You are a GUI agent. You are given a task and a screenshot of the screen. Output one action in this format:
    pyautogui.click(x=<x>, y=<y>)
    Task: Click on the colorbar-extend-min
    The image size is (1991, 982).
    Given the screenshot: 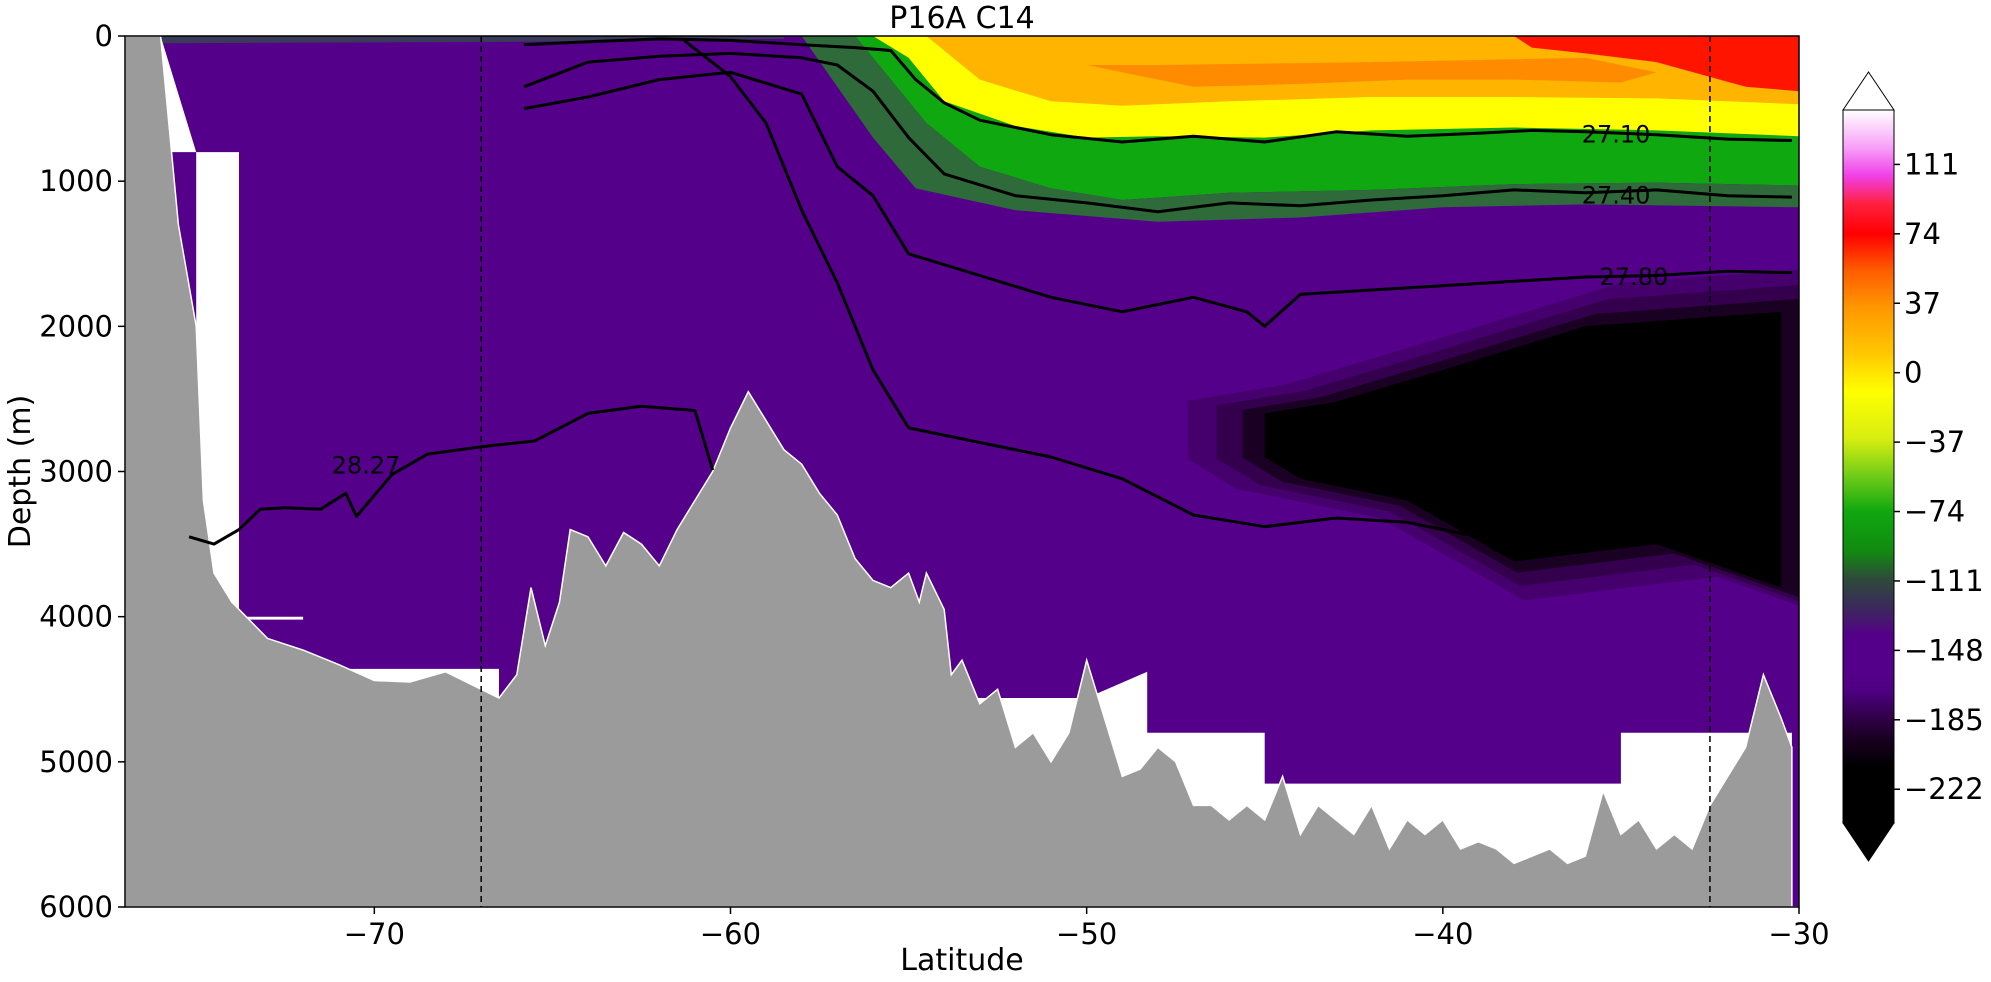 What is the action you would take?
    pyautogui.click(x=1868, y=842)
    